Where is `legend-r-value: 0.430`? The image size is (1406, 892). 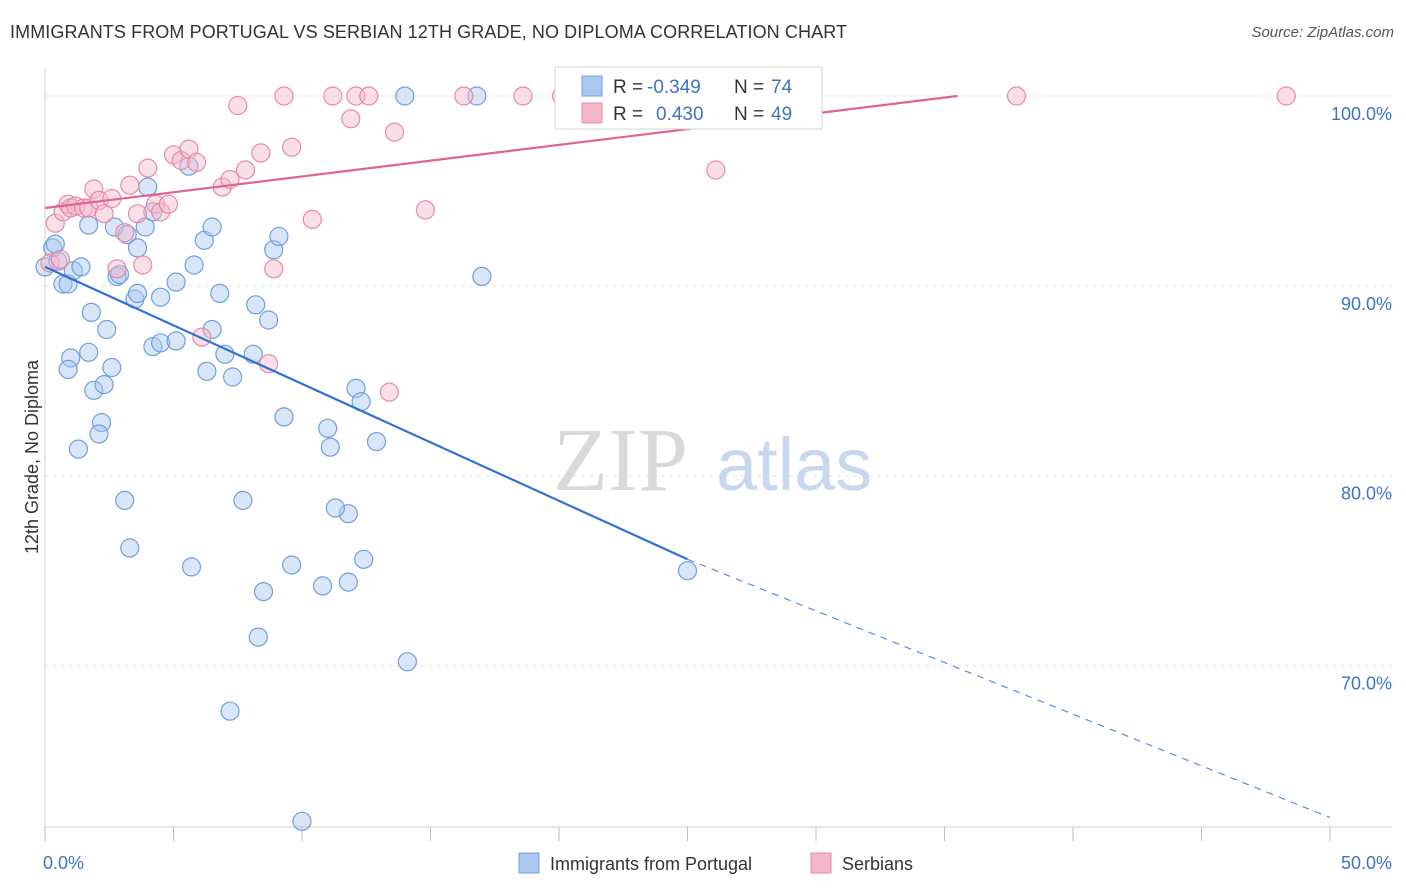 legend-r-value: 0.430 is located at coordinates (680, 114).